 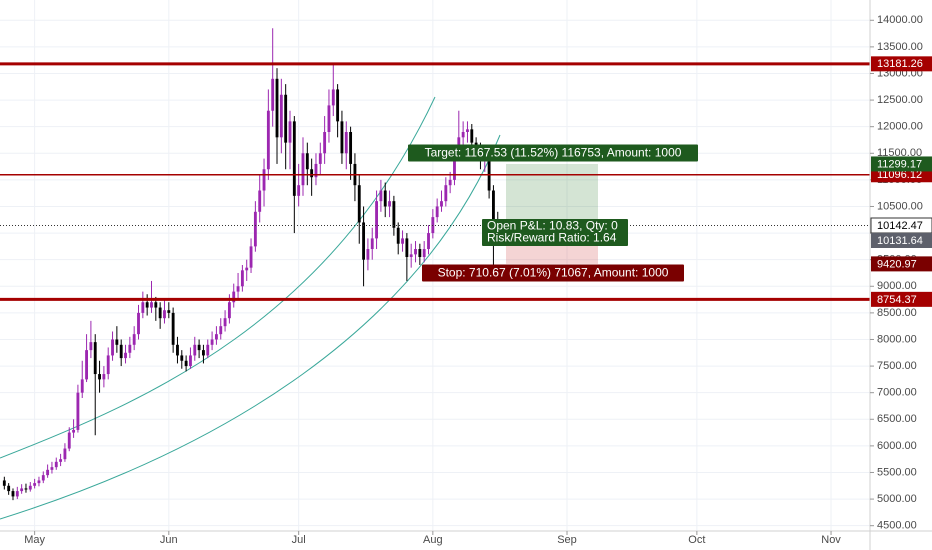 What do you see at coordinates (899, 175) in the screenshot?
I see `level-label: 11096.12` at bounding box center [899, 175].